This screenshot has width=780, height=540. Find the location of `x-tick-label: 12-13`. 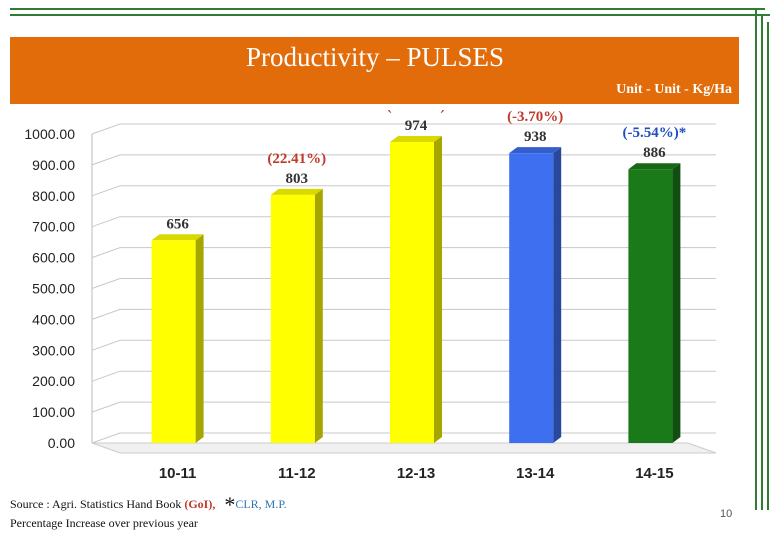

x-tick-label: 12-13 is located at coordinates (416, 473).